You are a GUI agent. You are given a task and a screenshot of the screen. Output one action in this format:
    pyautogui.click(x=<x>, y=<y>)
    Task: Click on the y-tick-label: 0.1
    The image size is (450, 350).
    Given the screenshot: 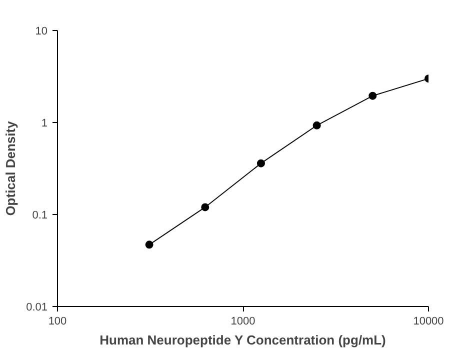 What is the action you would take?
    pyautogui.click(x=40, y=216)
    